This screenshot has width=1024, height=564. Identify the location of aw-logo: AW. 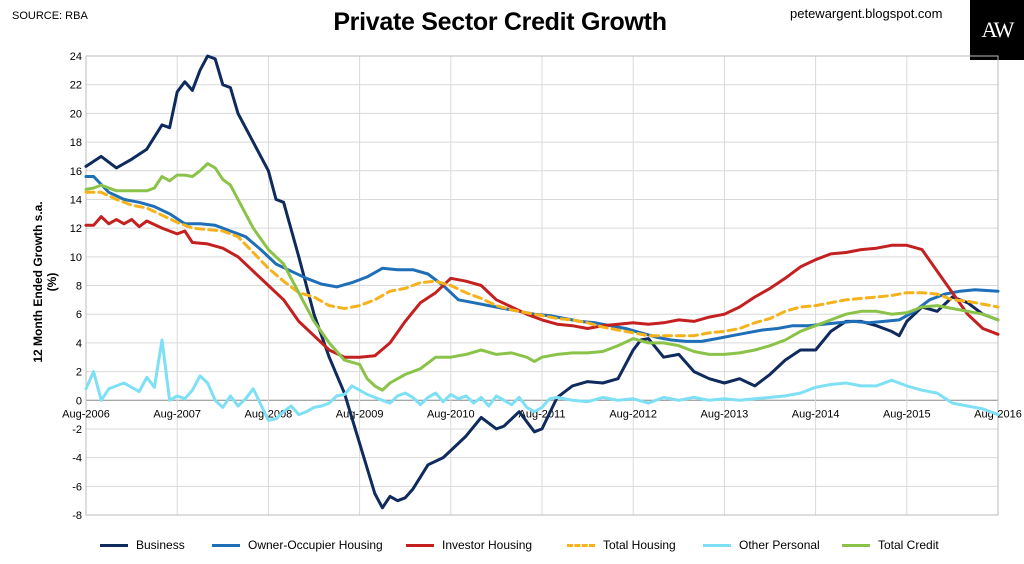
(997, 30).